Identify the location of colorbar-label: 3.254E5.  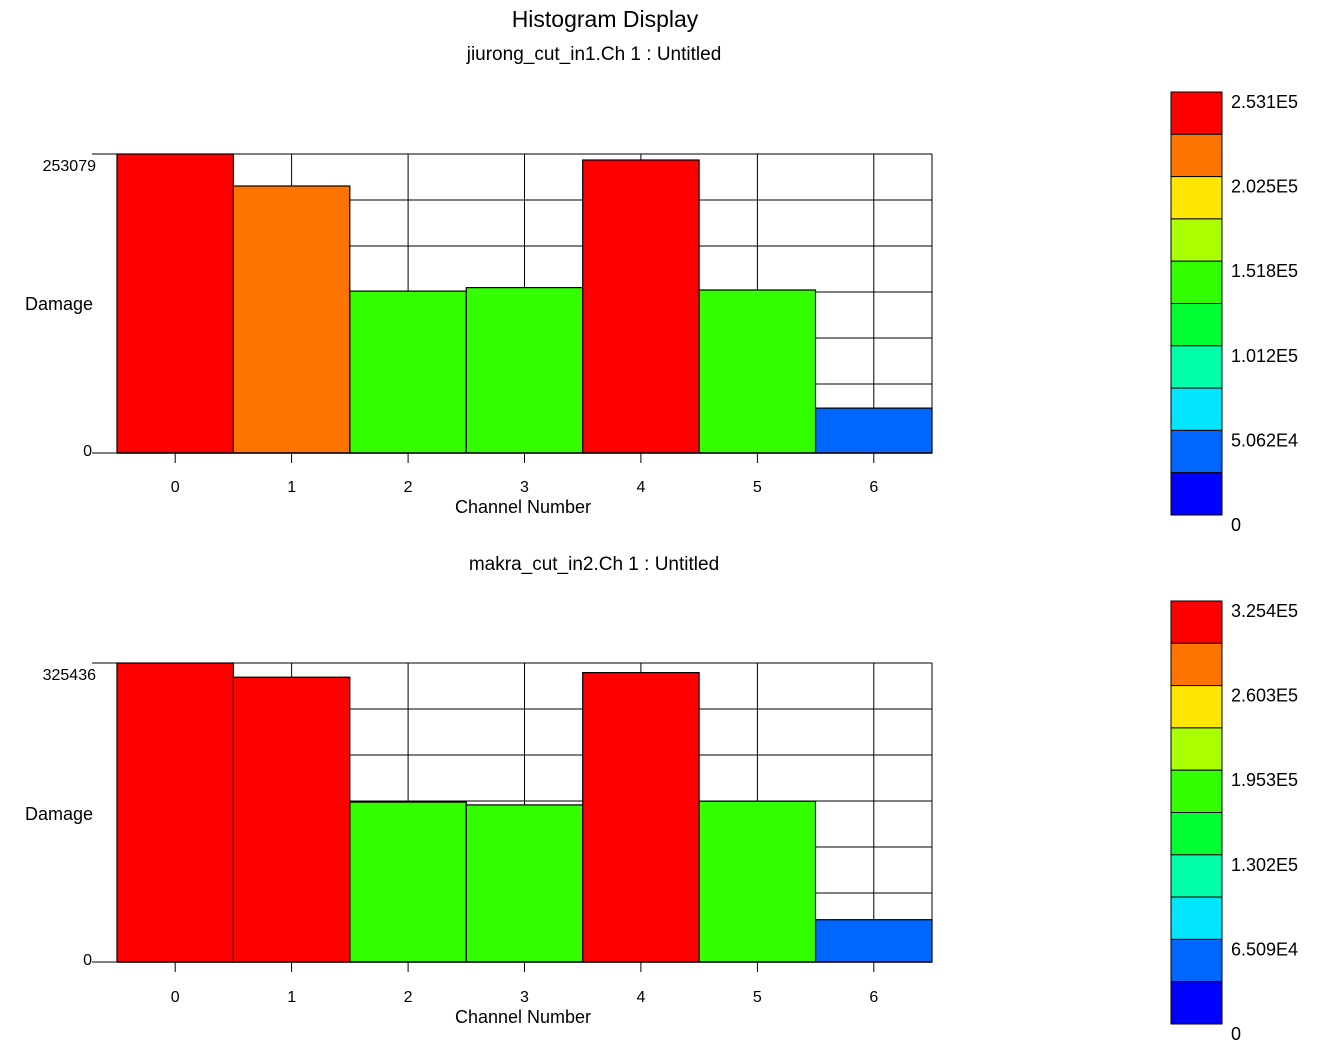
(1264, 611).